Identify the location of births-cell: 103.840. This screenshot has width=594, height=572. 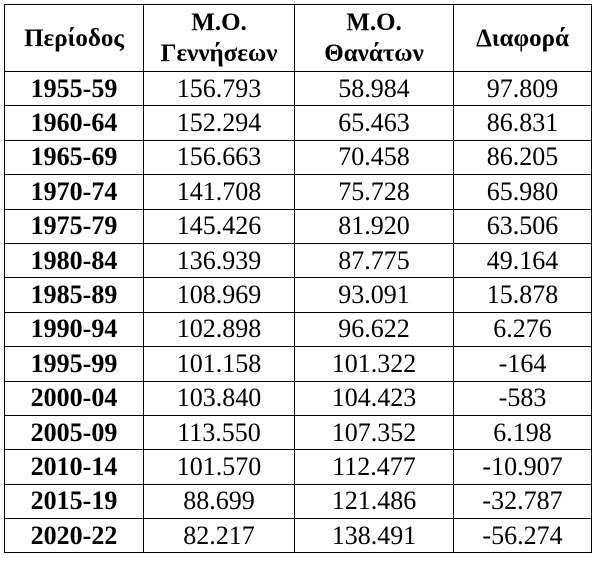
(219, 398).